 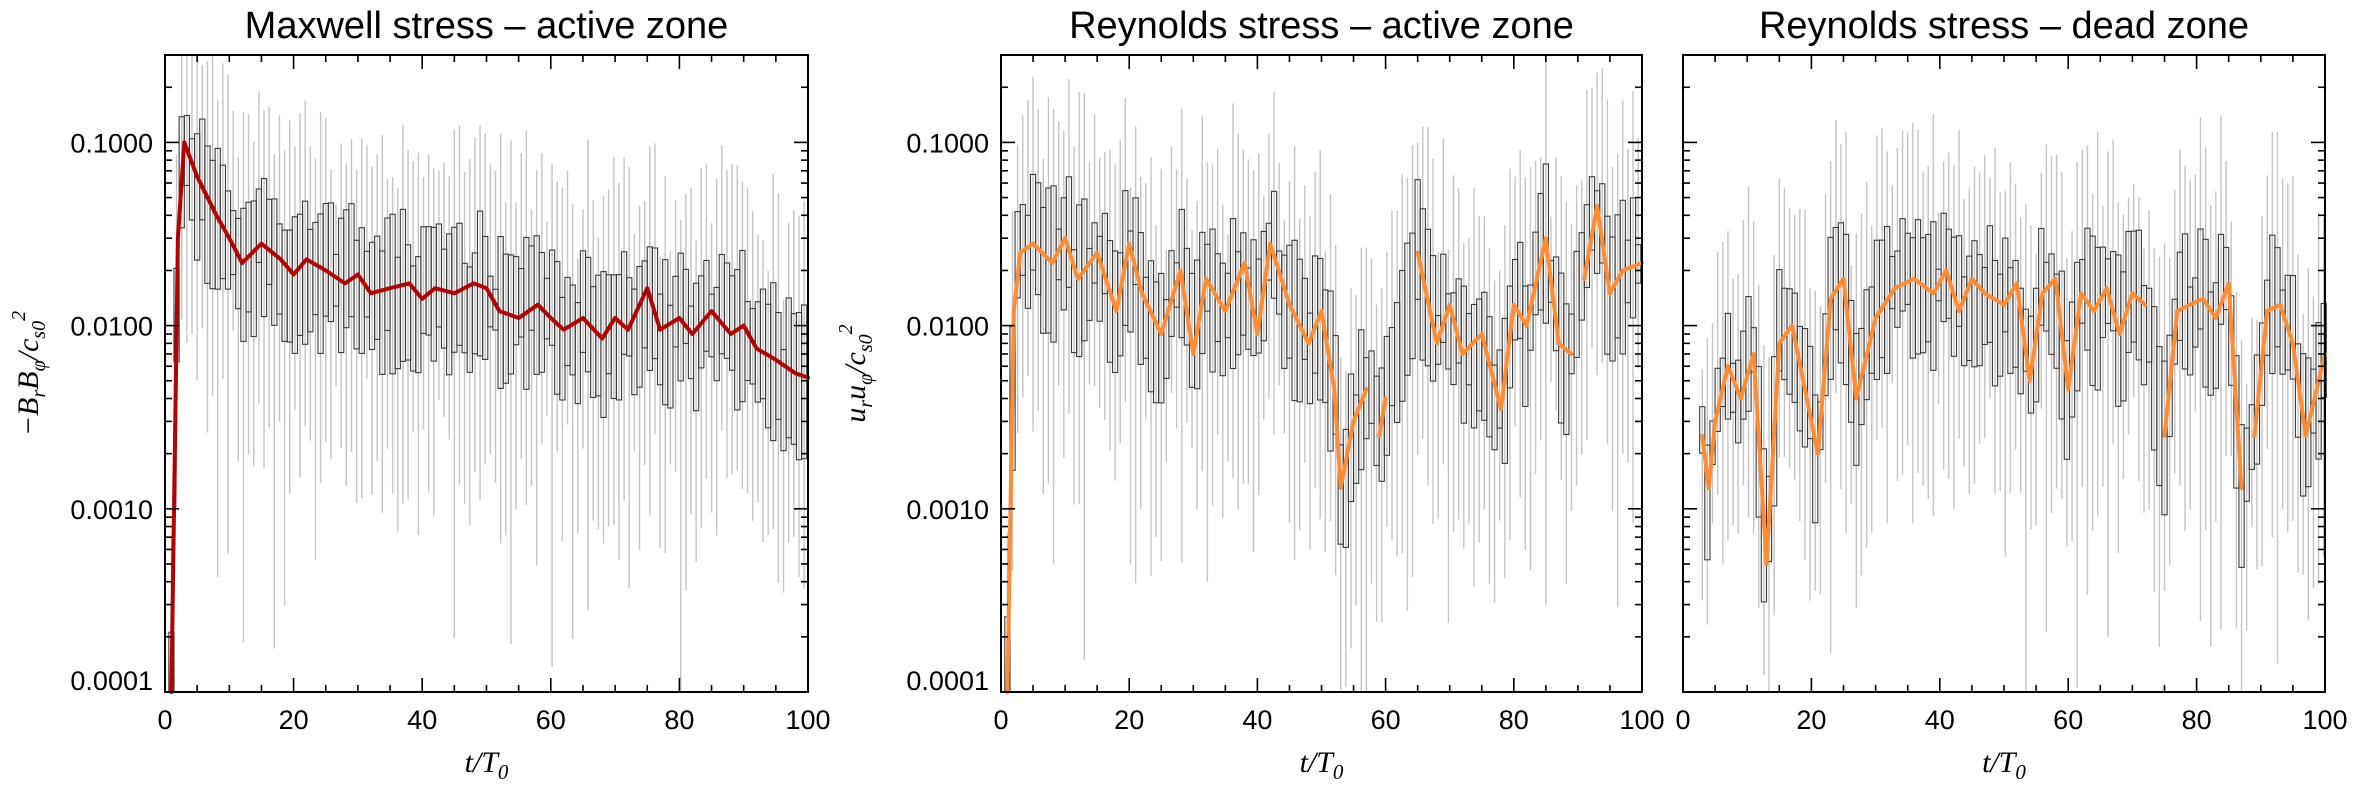 I want to click on y-axis-label: −BrBφ/cs02, so click(x=29, y=373).